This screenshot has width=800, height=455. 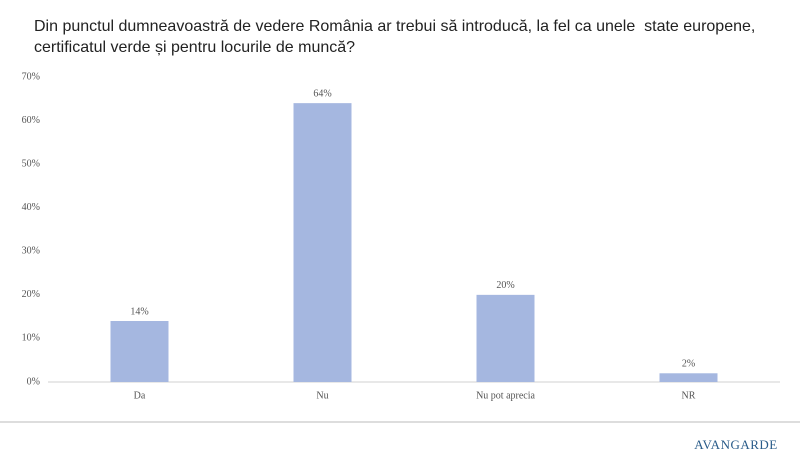 What do you see at coordinates (505, 285) in the screenshot?
I see `value-label: 20%` at bounding box center [505, 285].